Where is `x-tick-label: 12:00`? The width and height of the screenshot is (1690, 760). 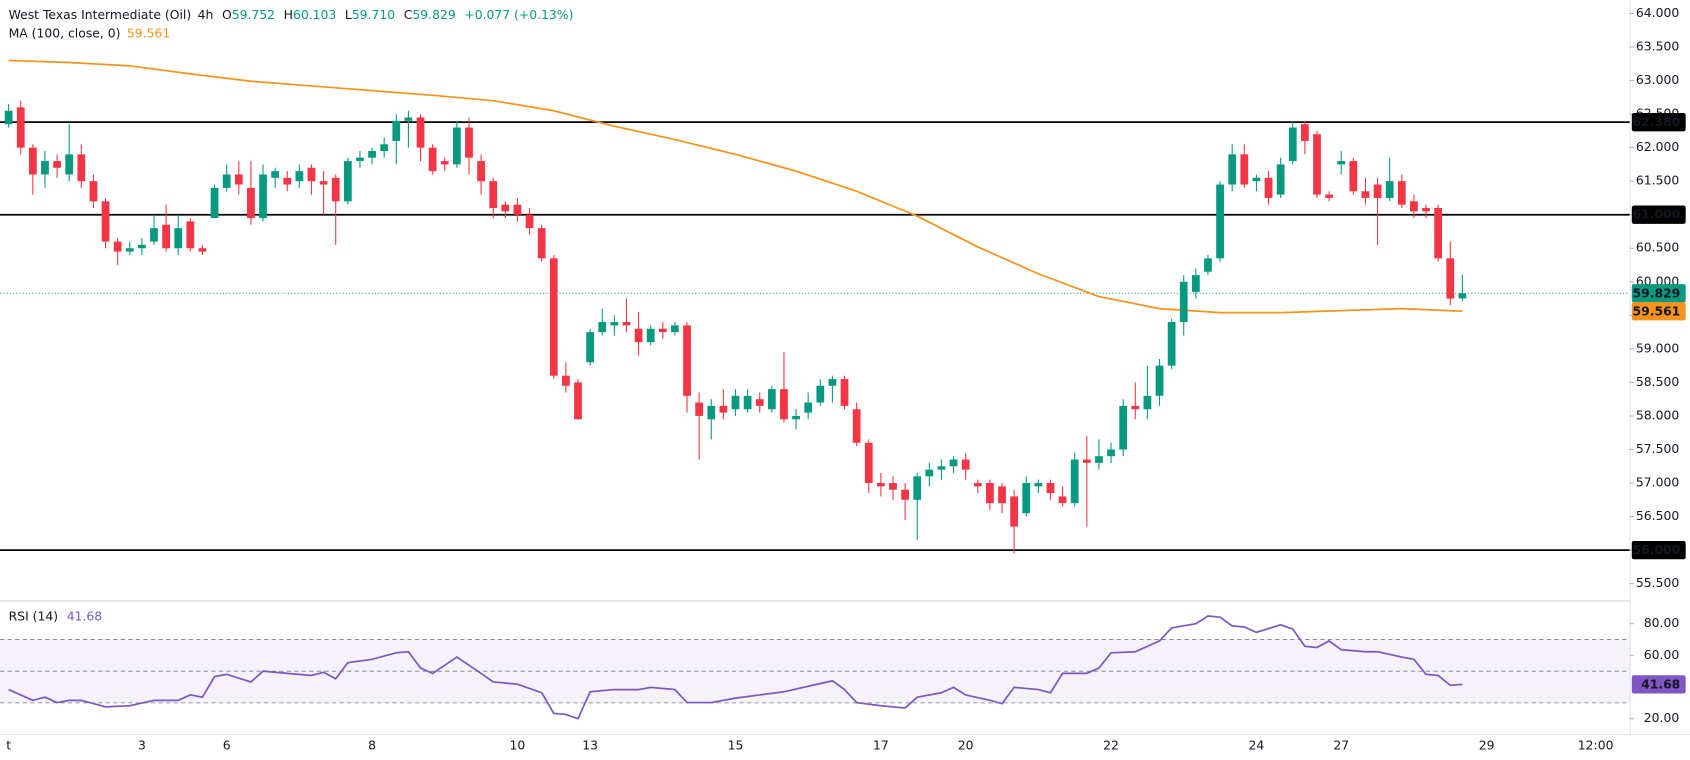 x-tick-label: 12:00 is located at coordinates (1596, 744).